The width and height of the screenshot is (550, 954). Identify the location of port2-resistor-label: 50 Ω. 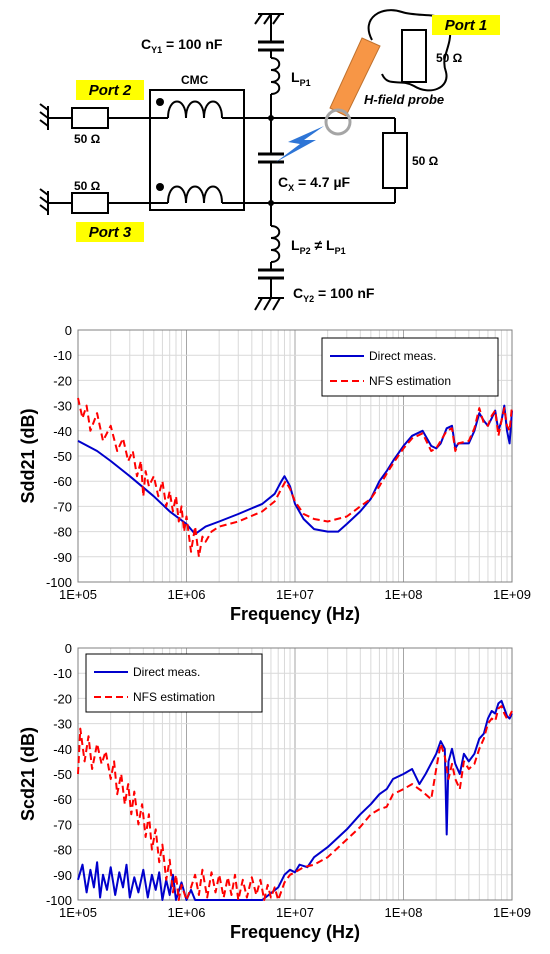
(87, 139).